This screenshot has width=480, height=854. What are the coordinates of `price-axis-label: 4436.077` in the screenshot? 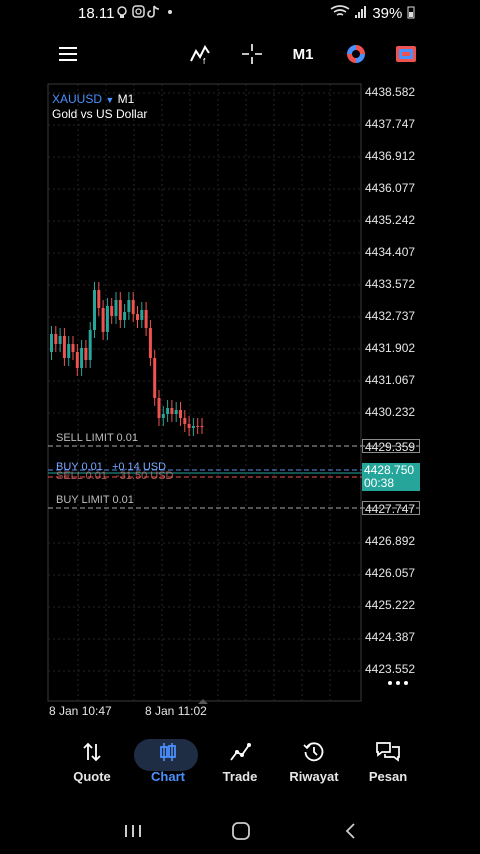 It's located at (390, 188).